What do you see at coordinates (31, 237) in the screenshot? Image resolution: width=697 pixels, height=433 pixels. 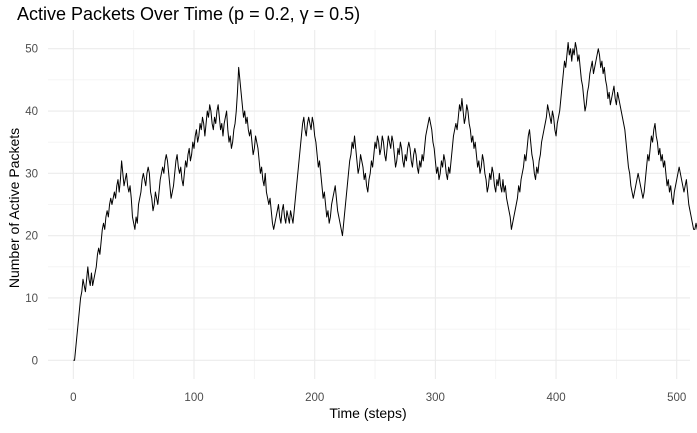 I see `y-tick-label: 20` at bounding box center [31, 237].